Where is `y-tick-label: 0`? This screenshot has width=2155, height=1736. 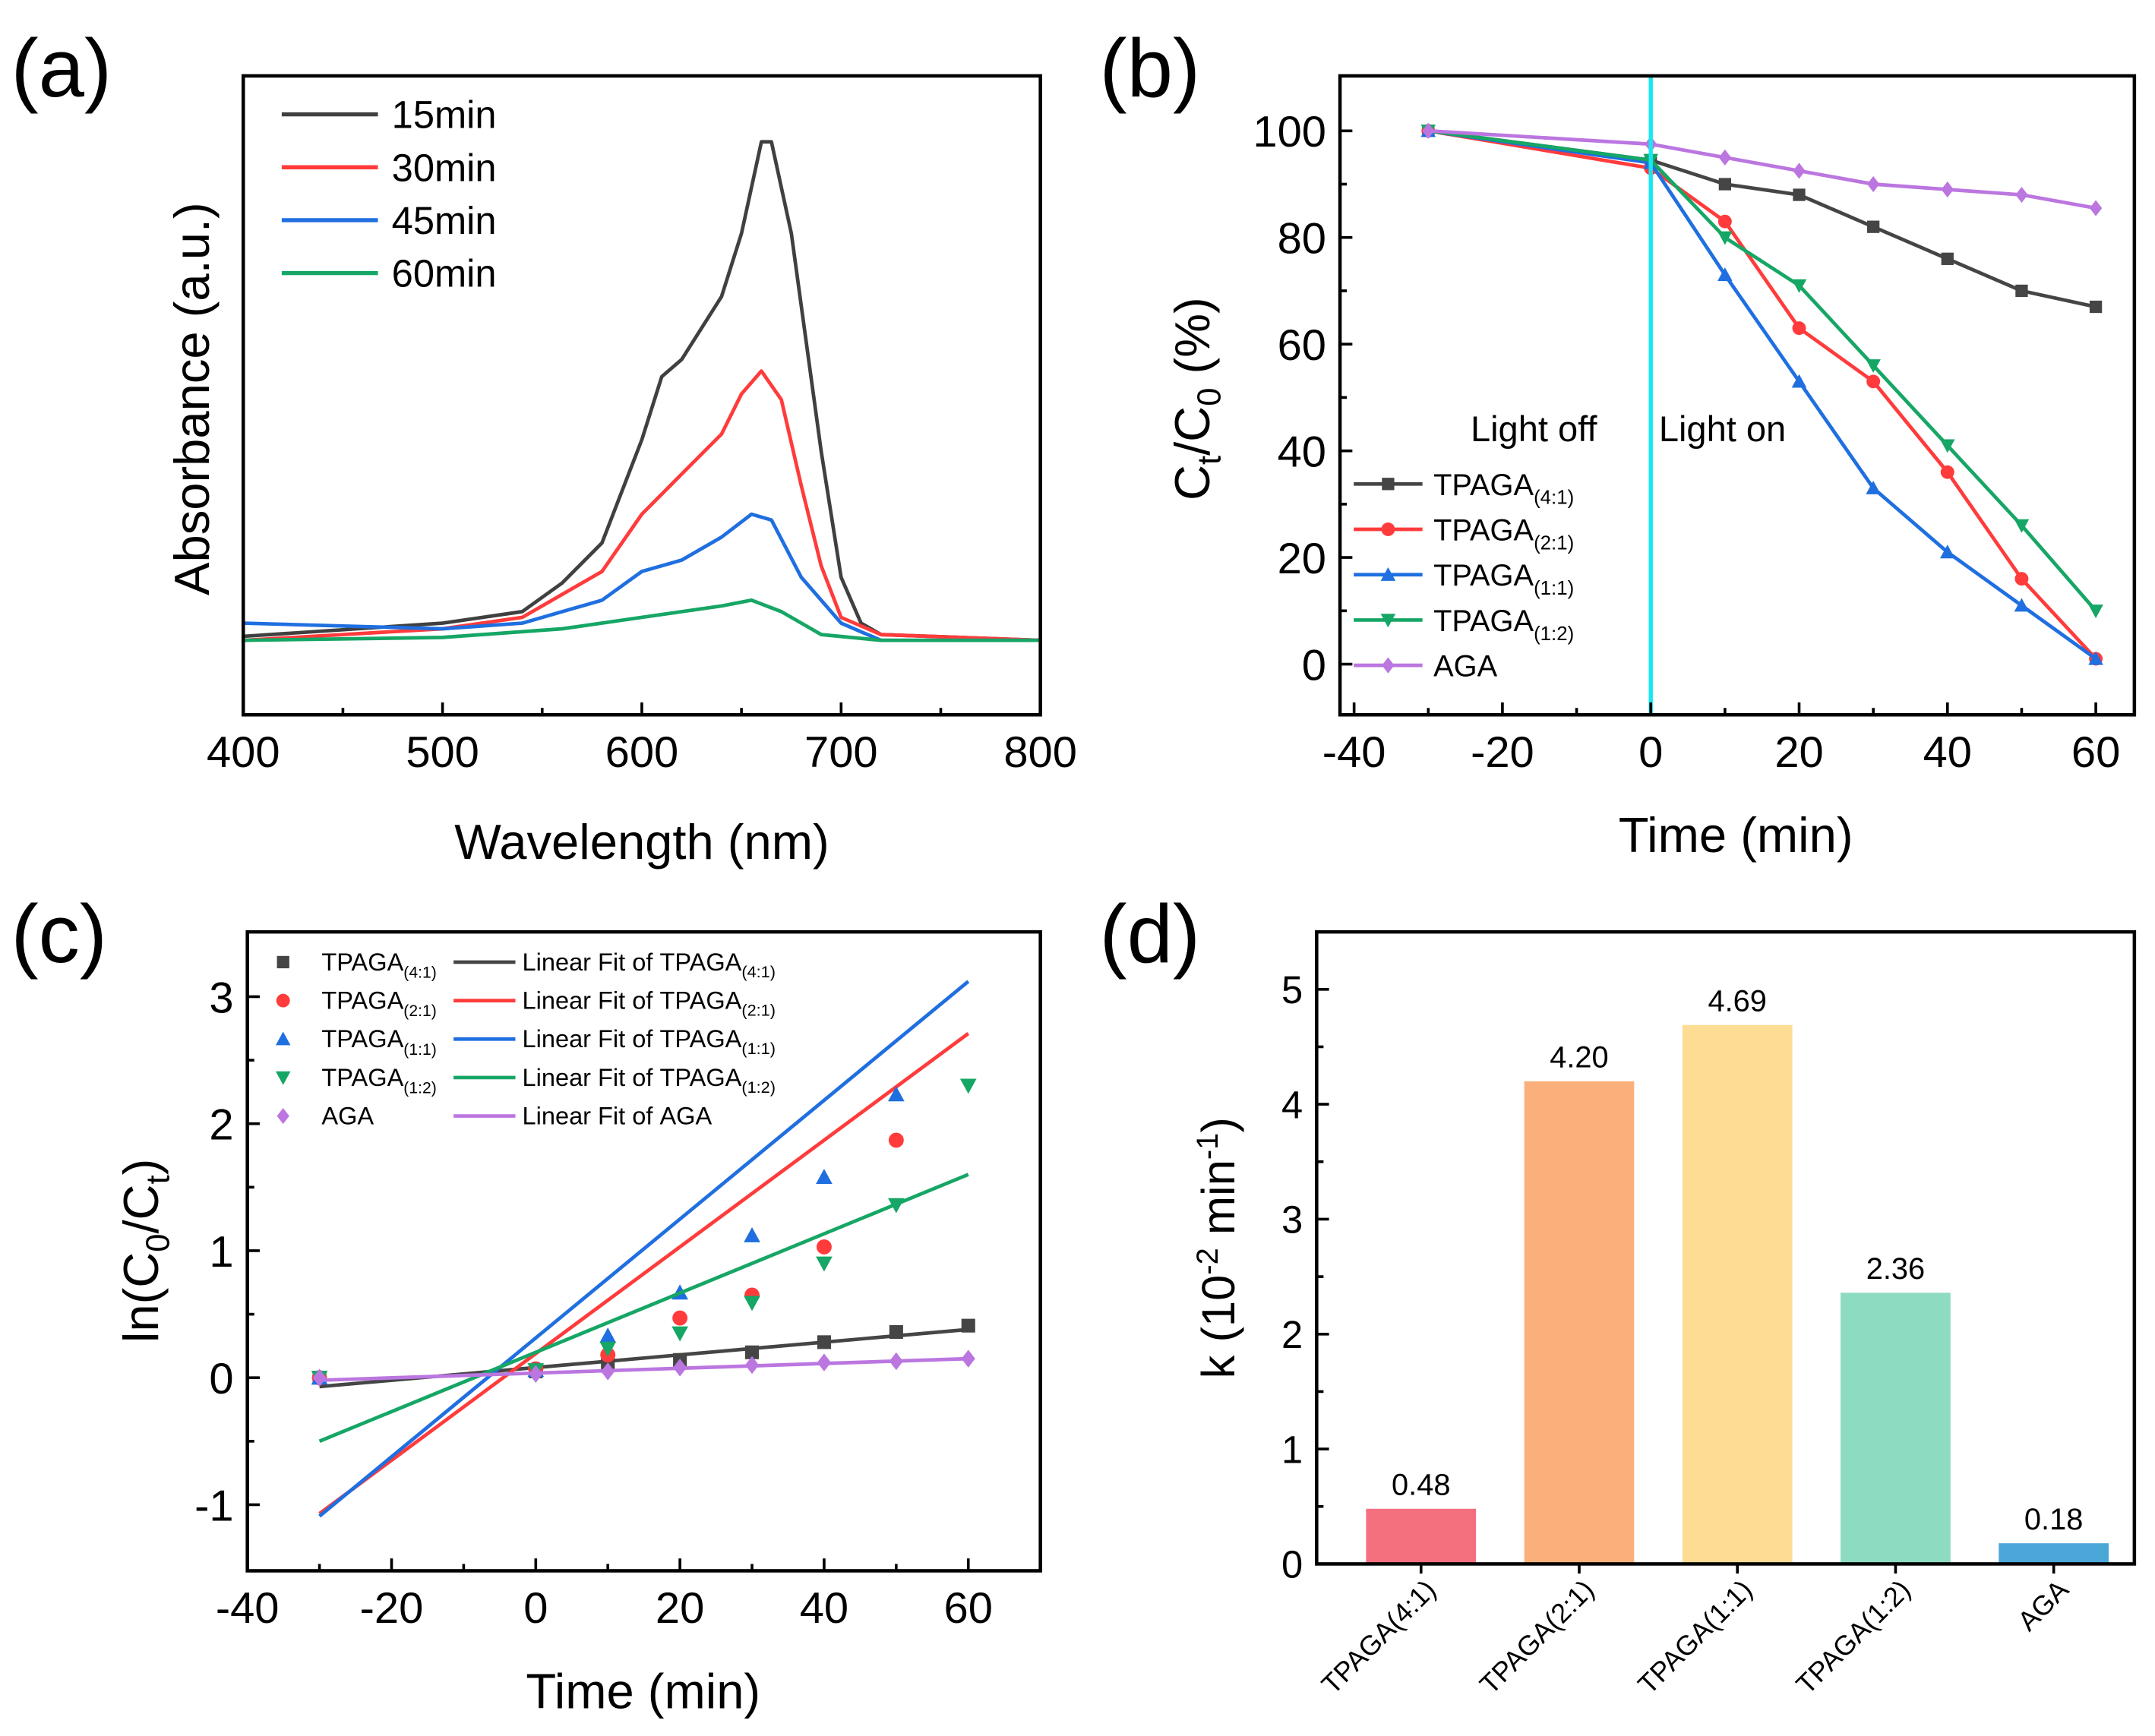 y-tick-label: 0 is located at coordinates (221, 1379).